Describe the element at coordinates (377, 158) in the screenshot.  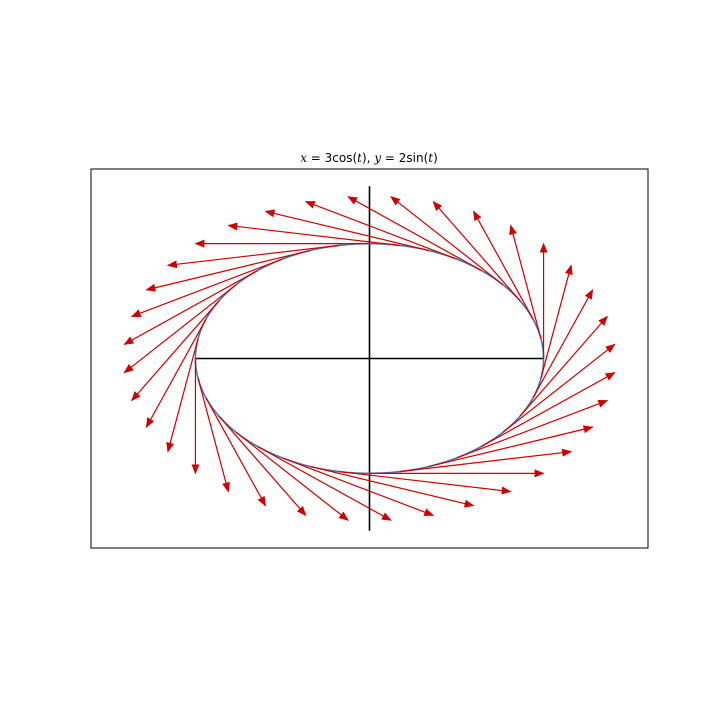
I see `title-part: y` at that location.